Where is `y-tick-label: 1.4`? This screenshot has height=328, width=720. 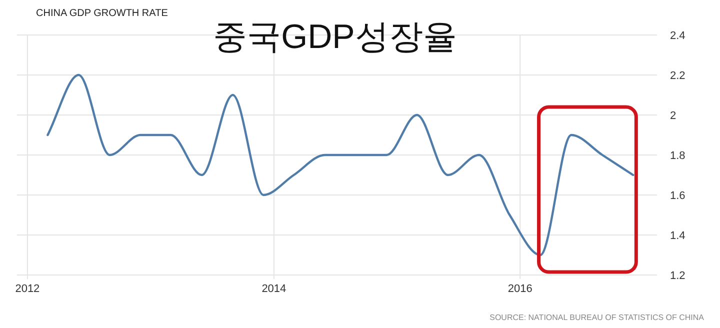
y-tick-label: 1.4 is located at coordinates (678, 236).